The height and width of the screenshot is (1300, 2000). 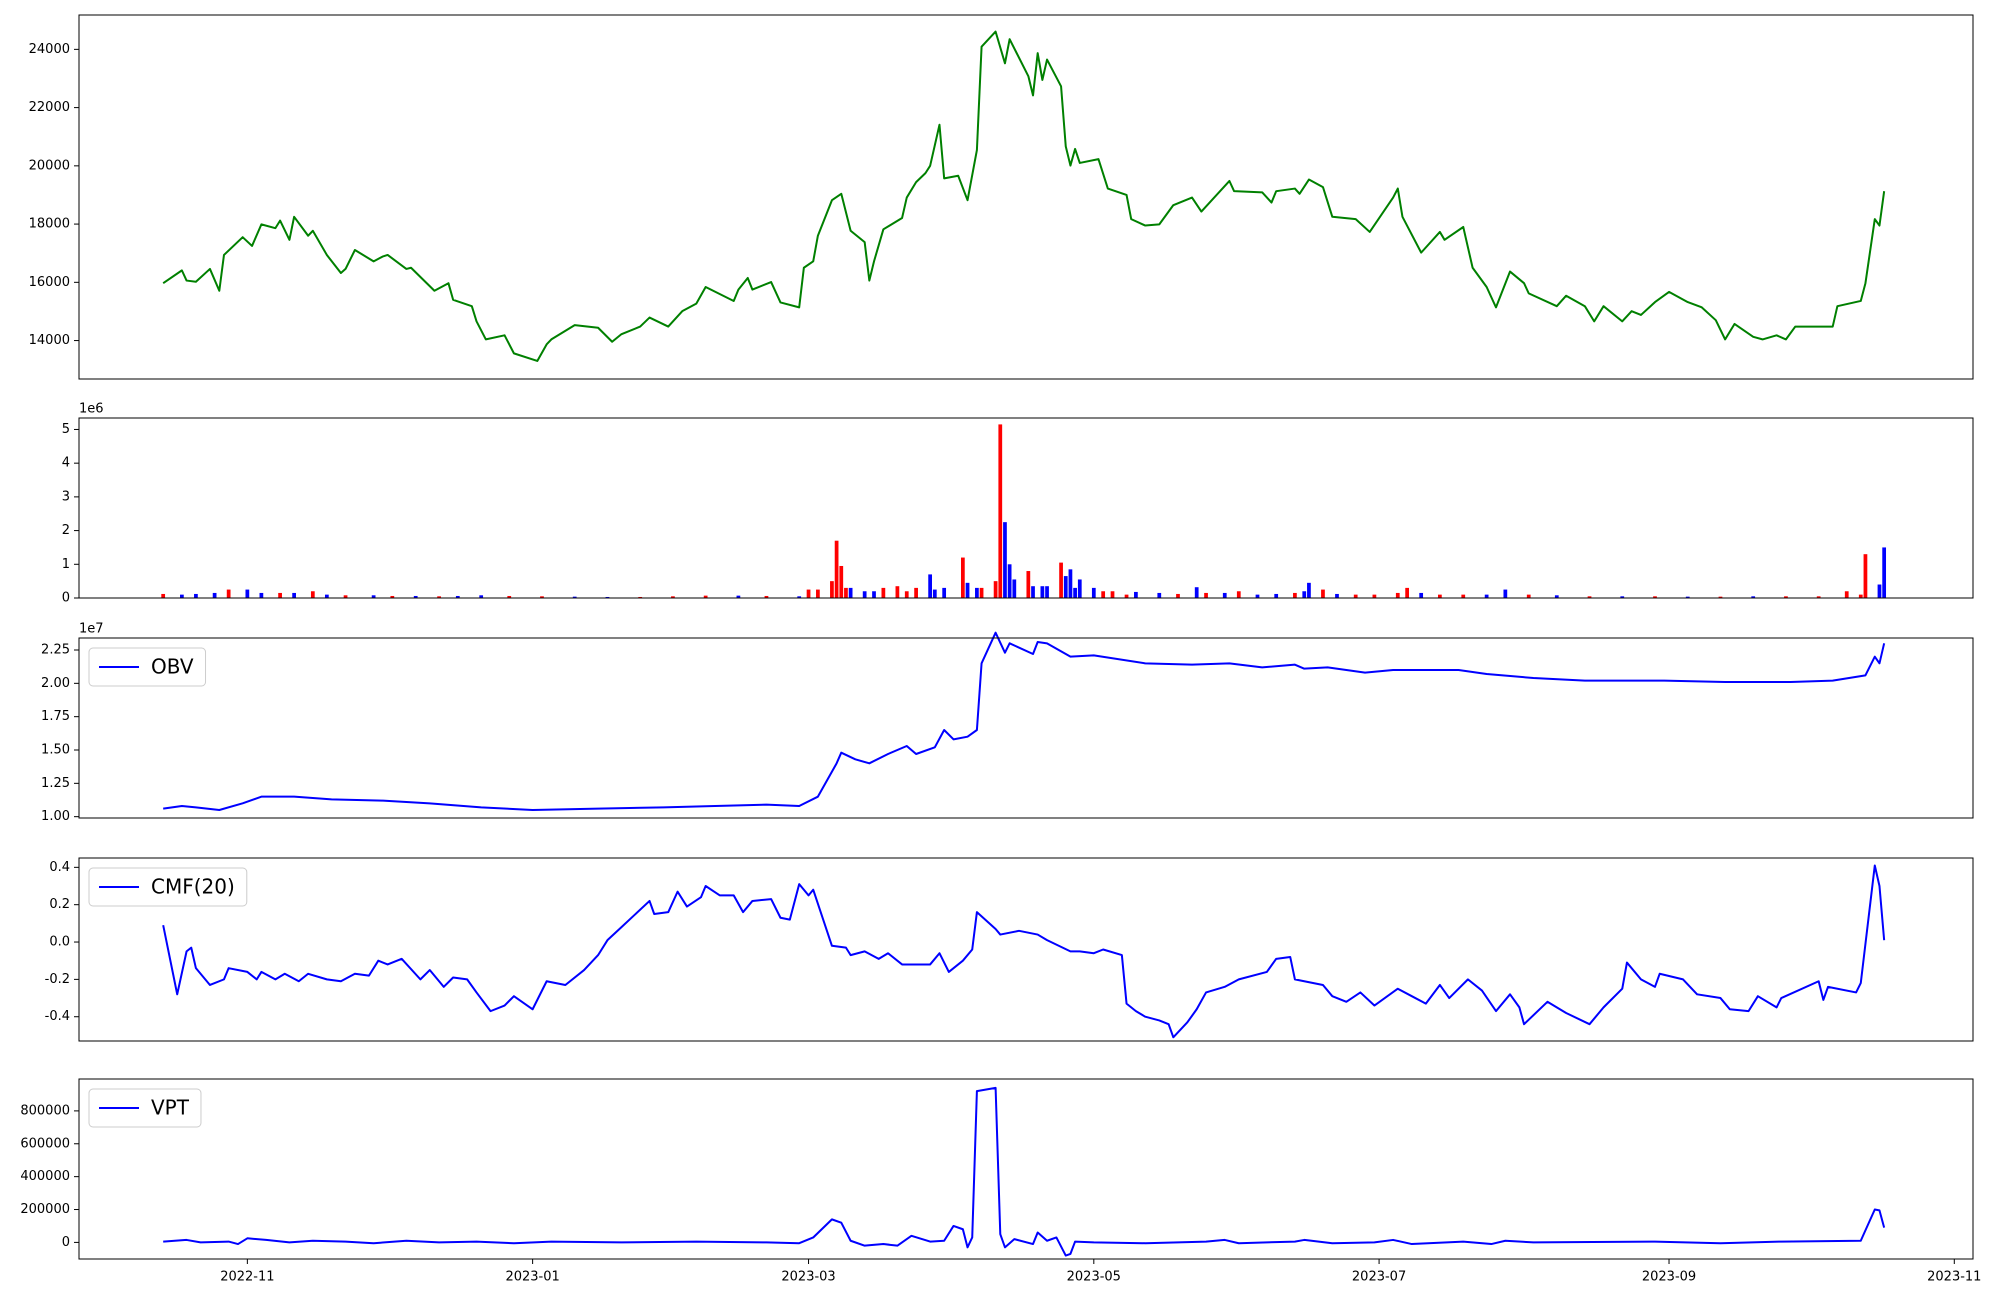 What do you see at coordinates (45, 1110) in the screenshot?
I see `y-tick-label: 800000` at bounding box center [45, 1110].